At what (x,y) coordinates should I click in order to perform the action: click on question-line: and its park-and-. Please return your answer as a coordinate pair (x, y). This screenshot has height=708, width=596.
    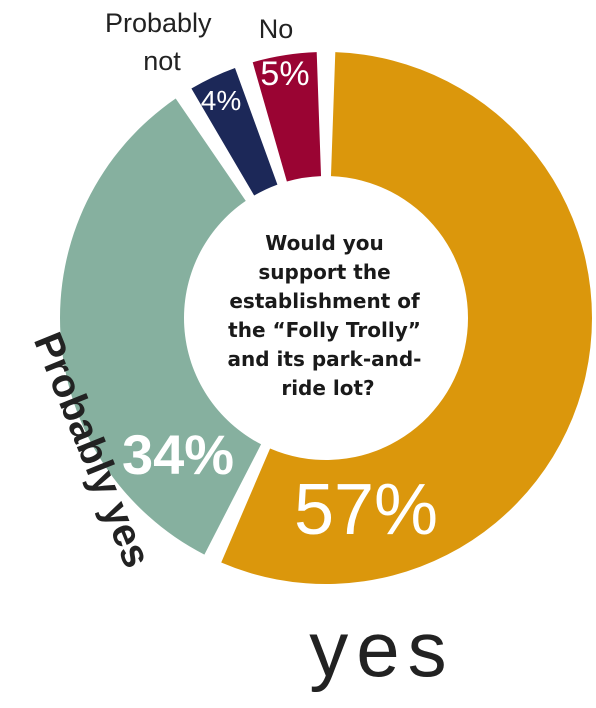
    Looking at the image, I should click on (325, 359).